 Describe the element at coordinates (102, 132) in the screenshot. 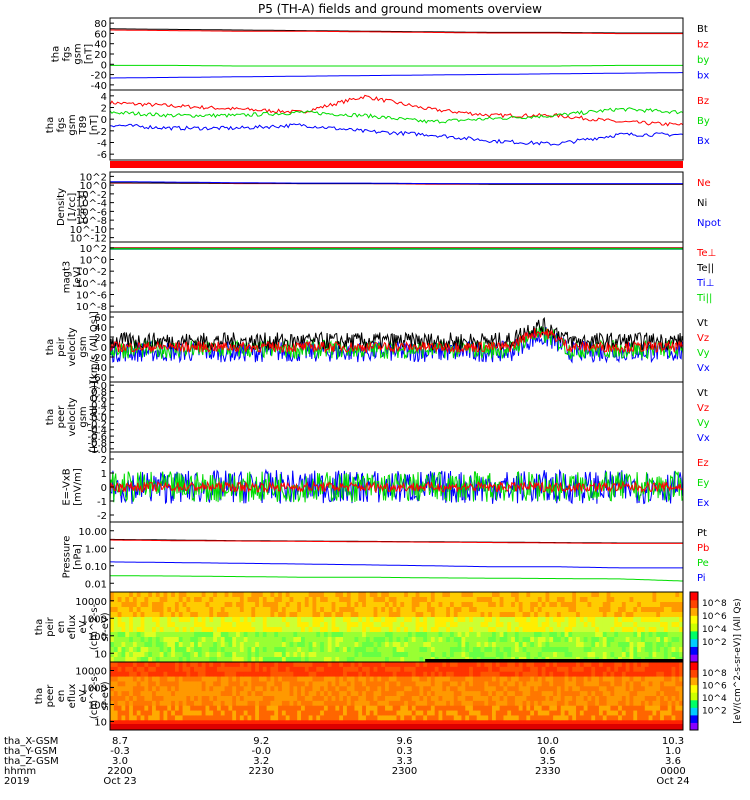

I see `y-tick-label: -2` at that location.